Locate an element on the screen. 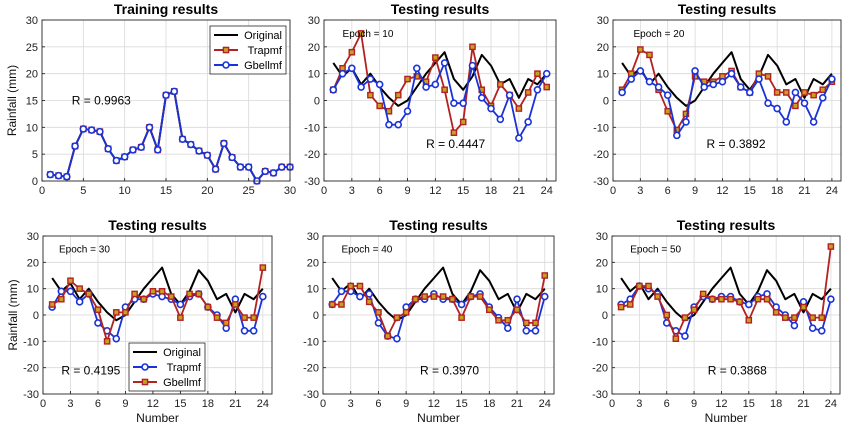 The height and width of the screenshot is (435, 850). x-tick-label: 5 is located at coordinates (83, 191).